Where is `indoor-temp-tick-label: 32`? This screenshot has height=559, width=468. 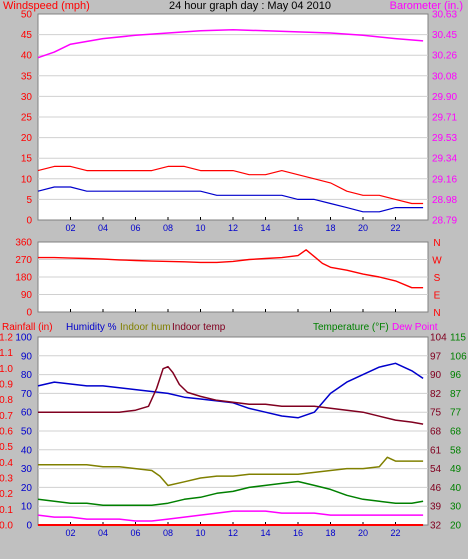
indoor-temp-tick-label: 32 is located at coordinates (436, 526).